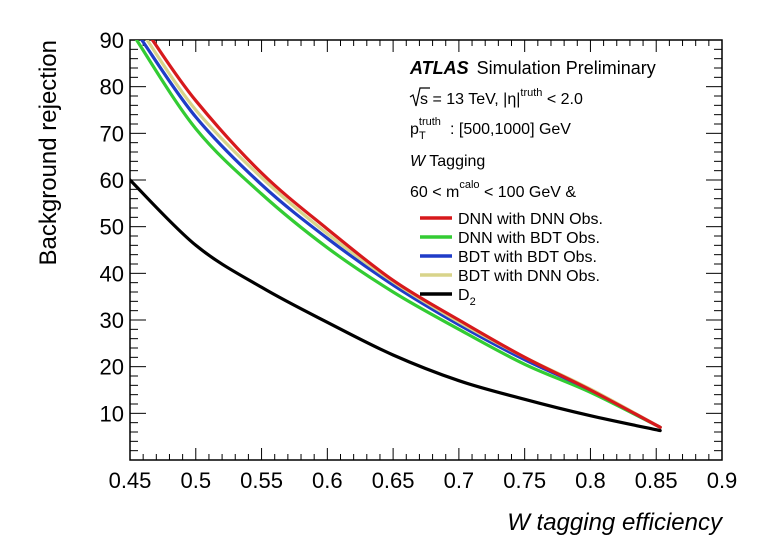 This screenshot has width=774, height=556. I want to click on y-tick-label: 50, so click(112, 227).